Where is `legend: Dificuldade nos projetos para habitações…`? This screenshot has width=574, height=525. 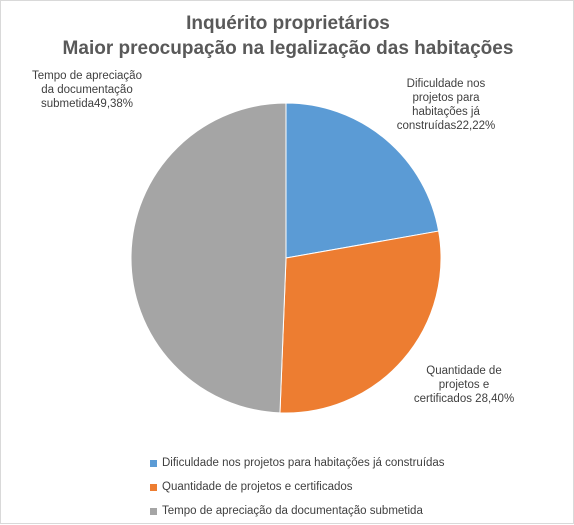 legend: Dificuldade nos projetos para habitações… is located at coordinates (297, 487).